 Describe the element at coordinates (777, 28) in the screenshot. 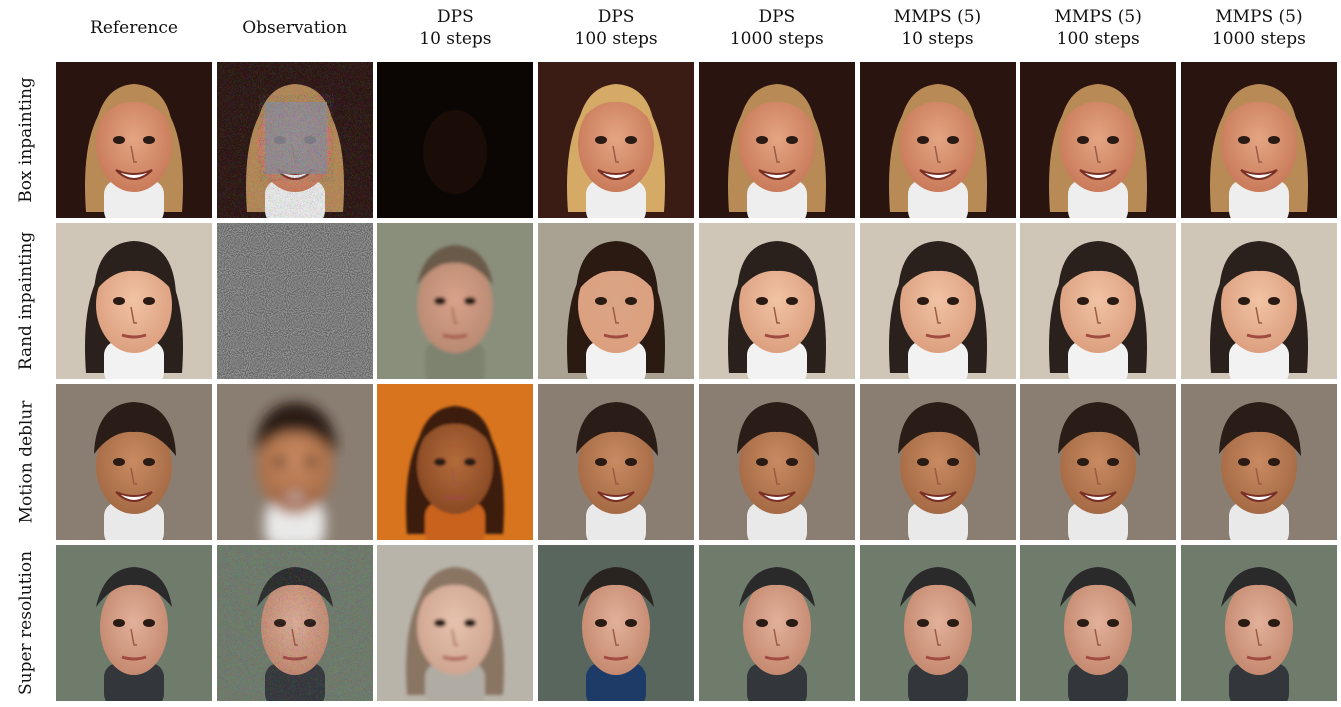

I see `column-header: DPS 1000 steps` at that location.